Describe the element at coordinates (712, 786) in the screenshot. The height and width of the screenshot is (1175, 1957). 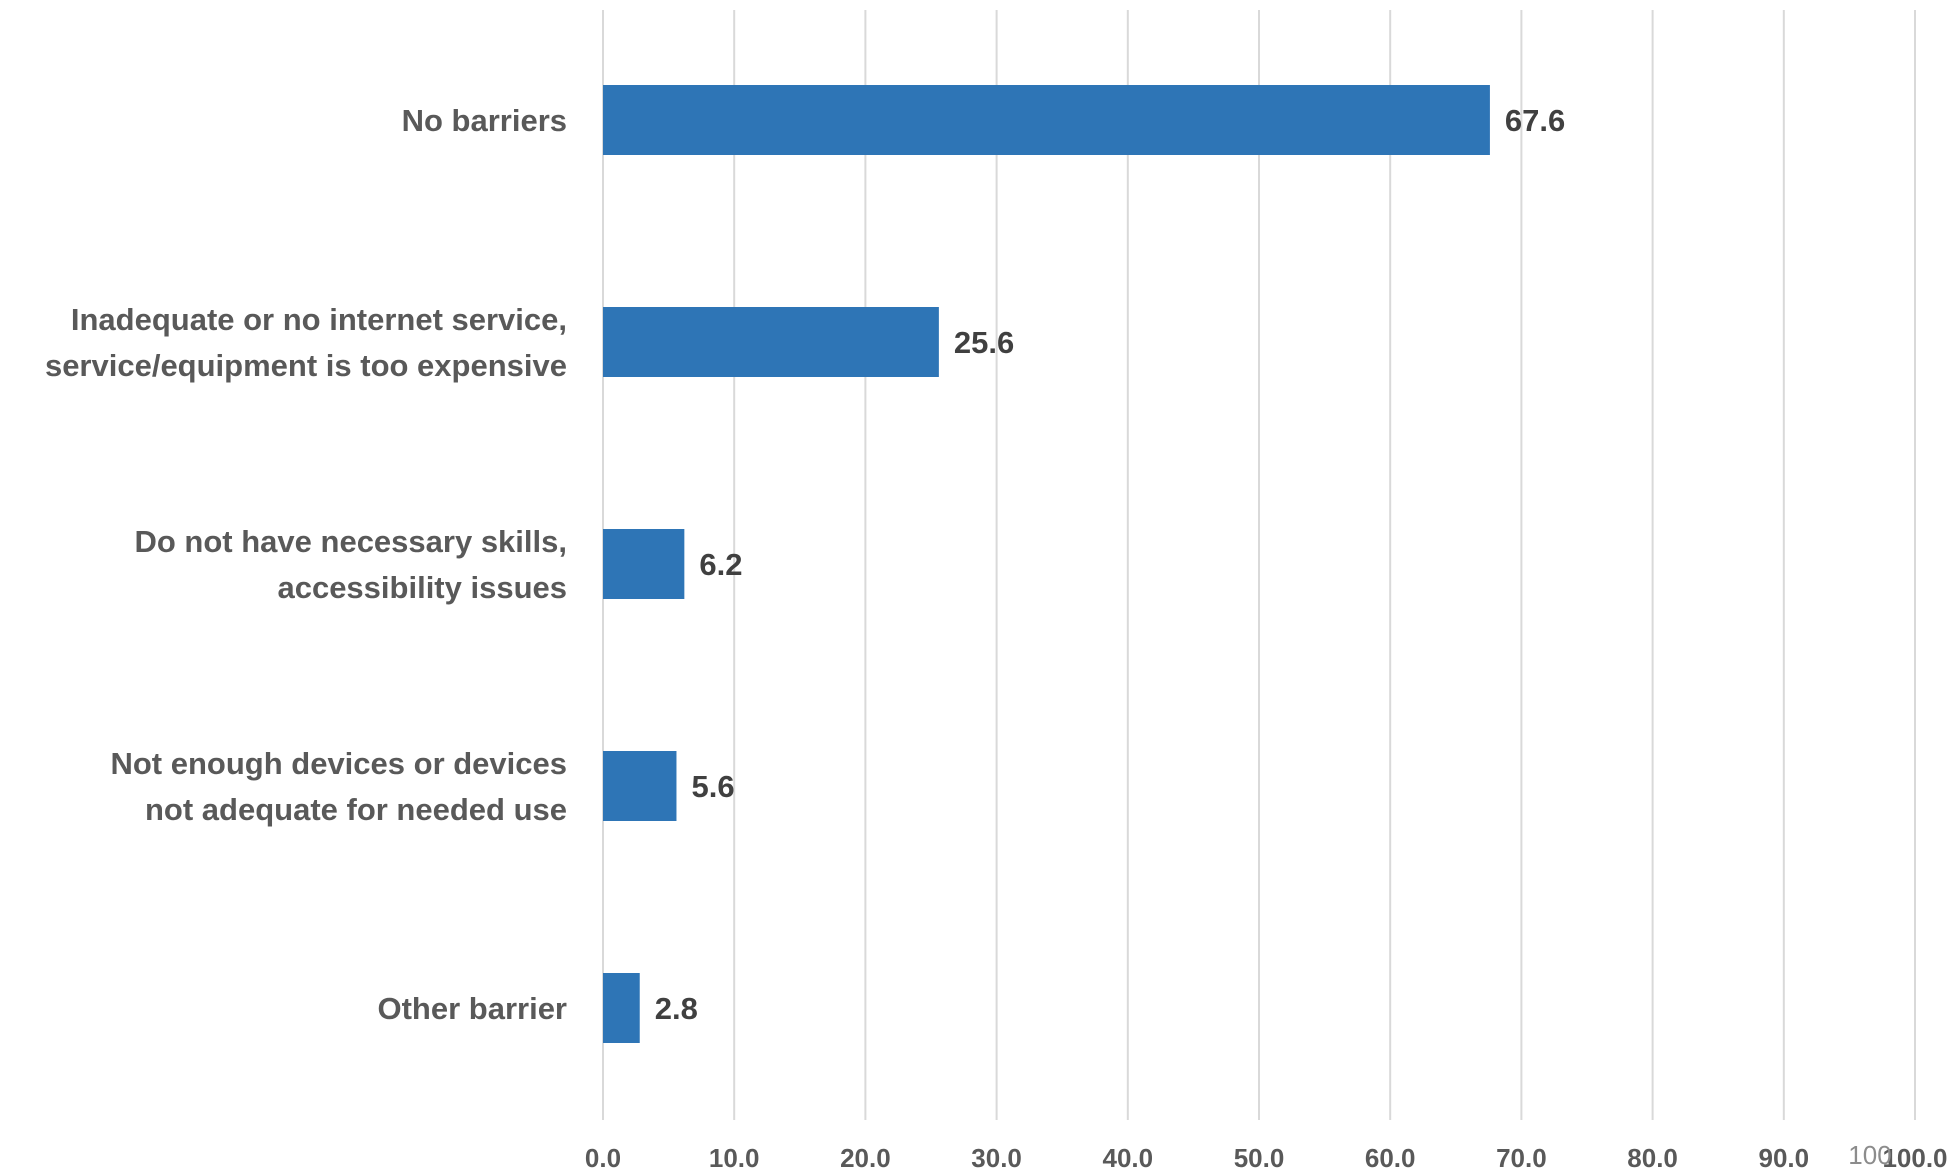
I see `data-label: 5.6` at that location.